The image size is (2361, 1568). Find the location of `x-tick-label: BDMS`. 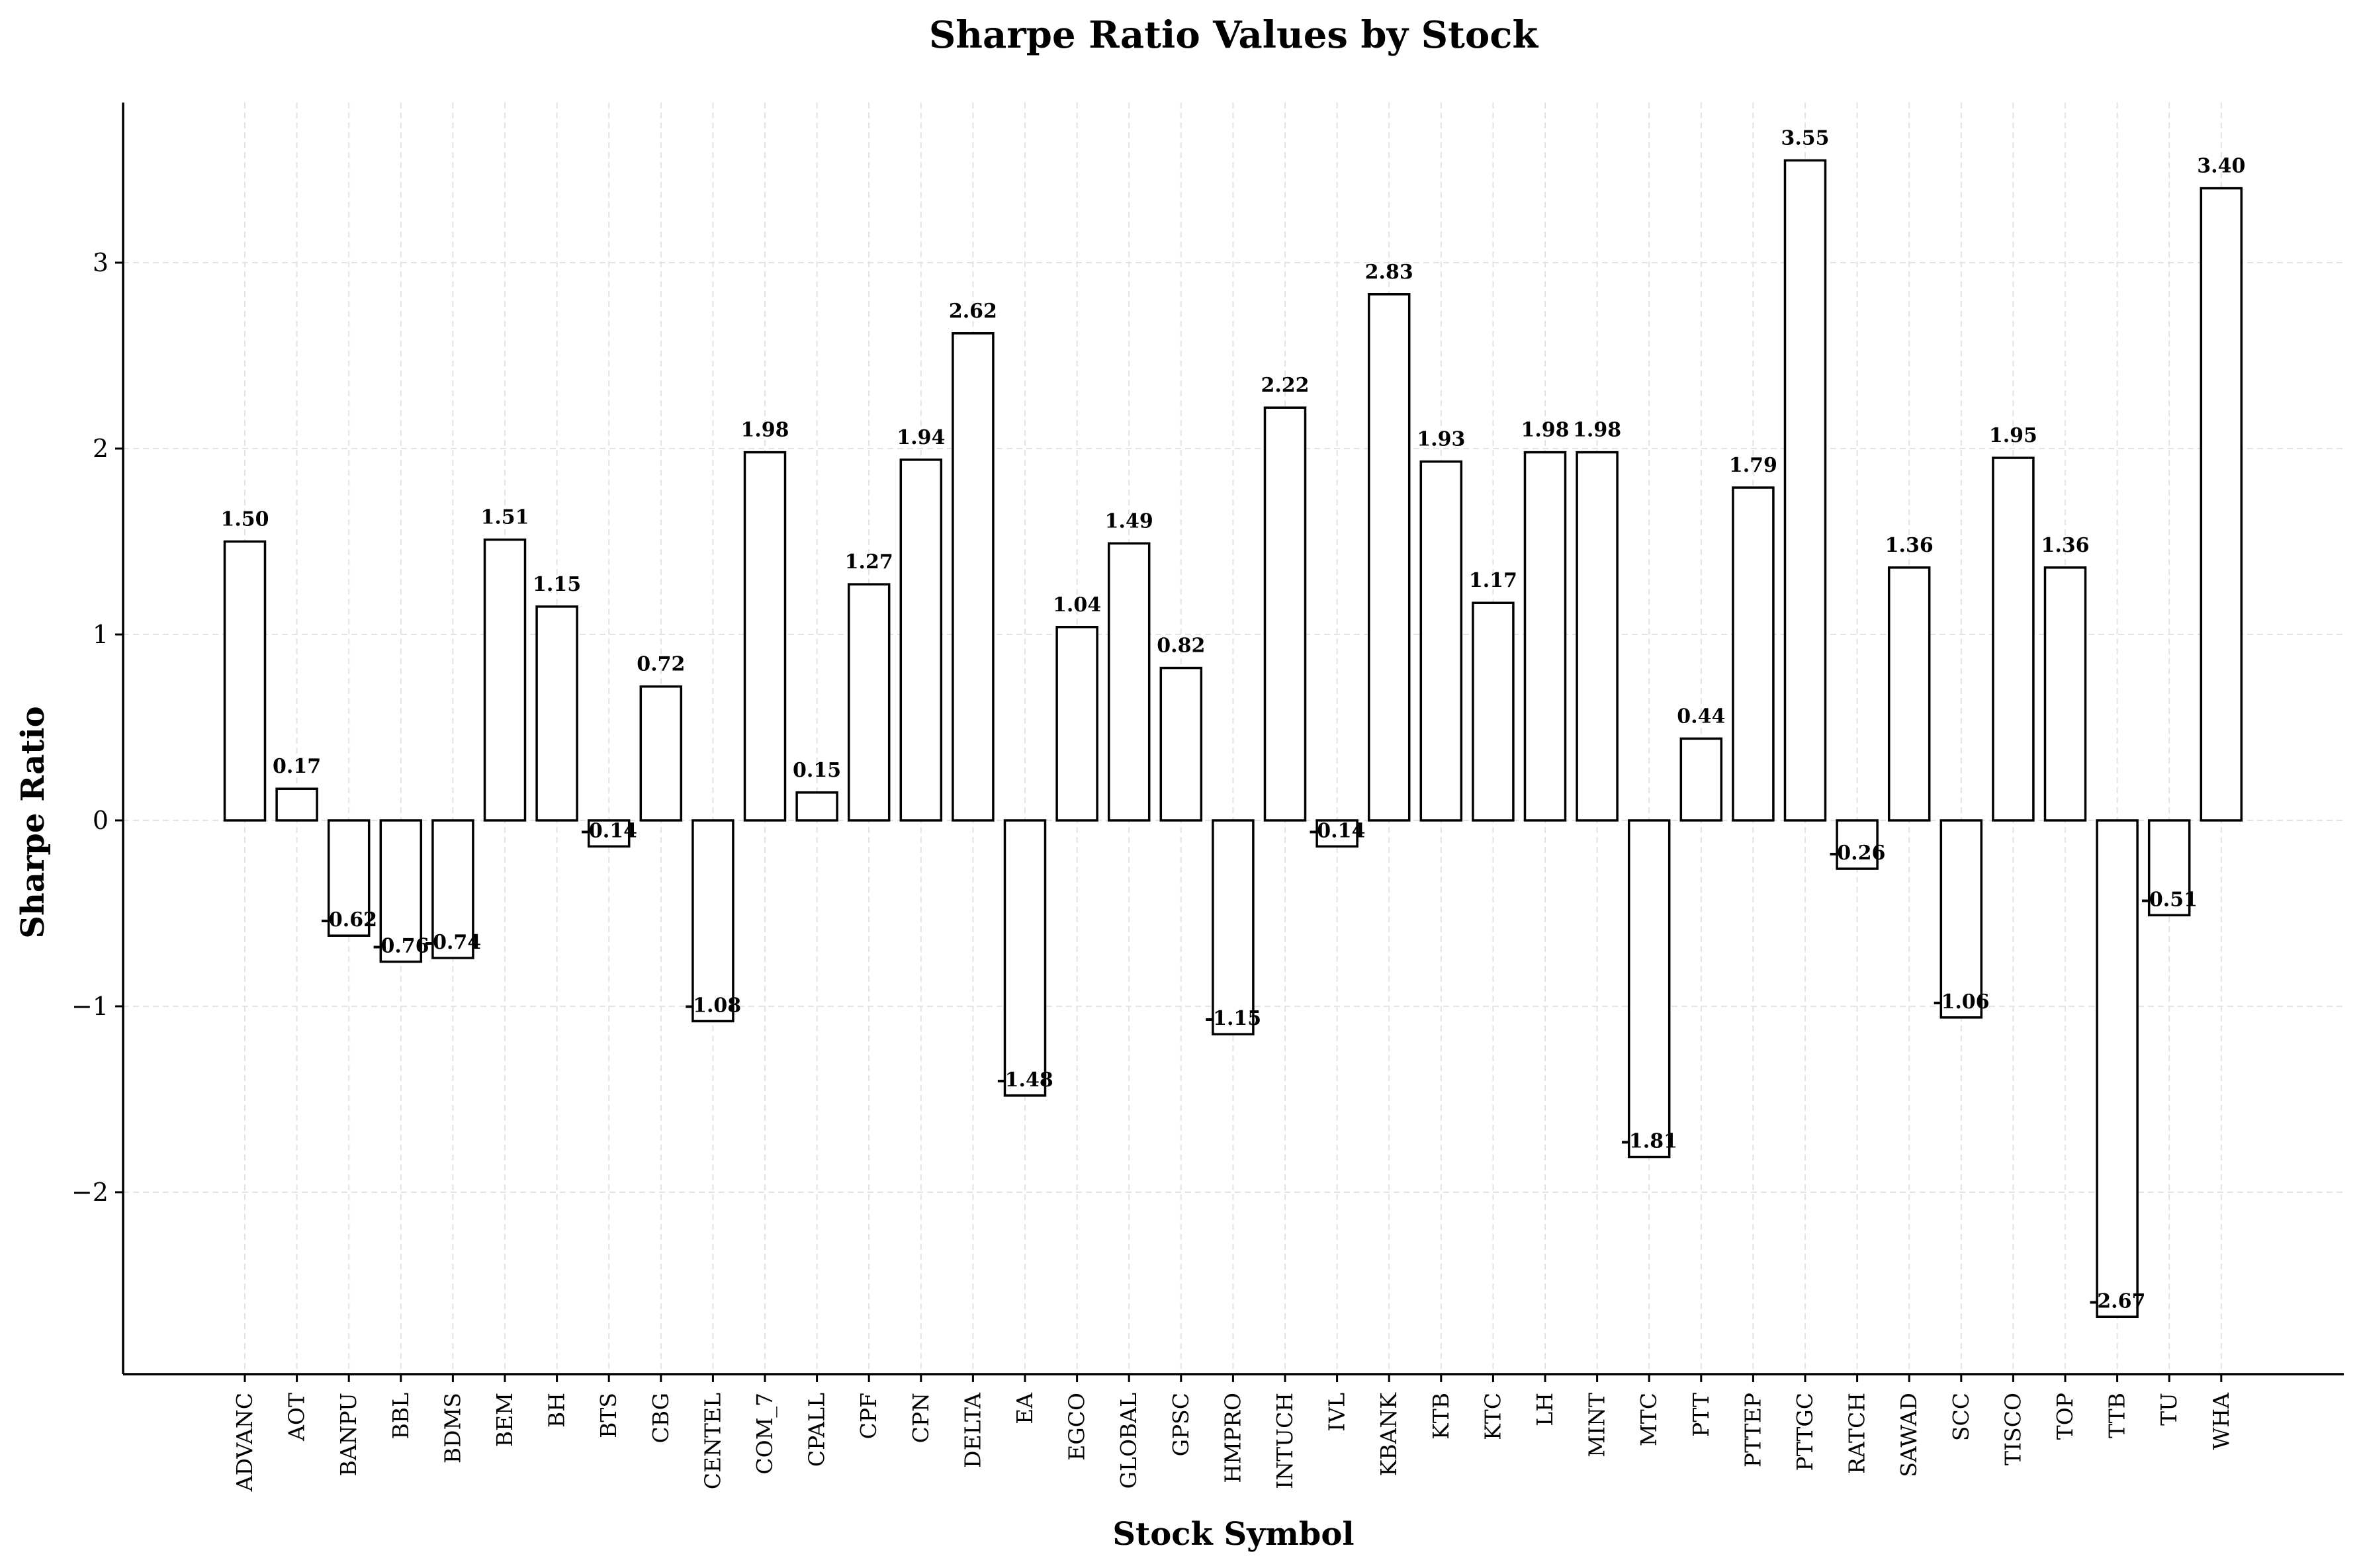

x-tick-label: BDMS is located at coordinates (452, 1428).